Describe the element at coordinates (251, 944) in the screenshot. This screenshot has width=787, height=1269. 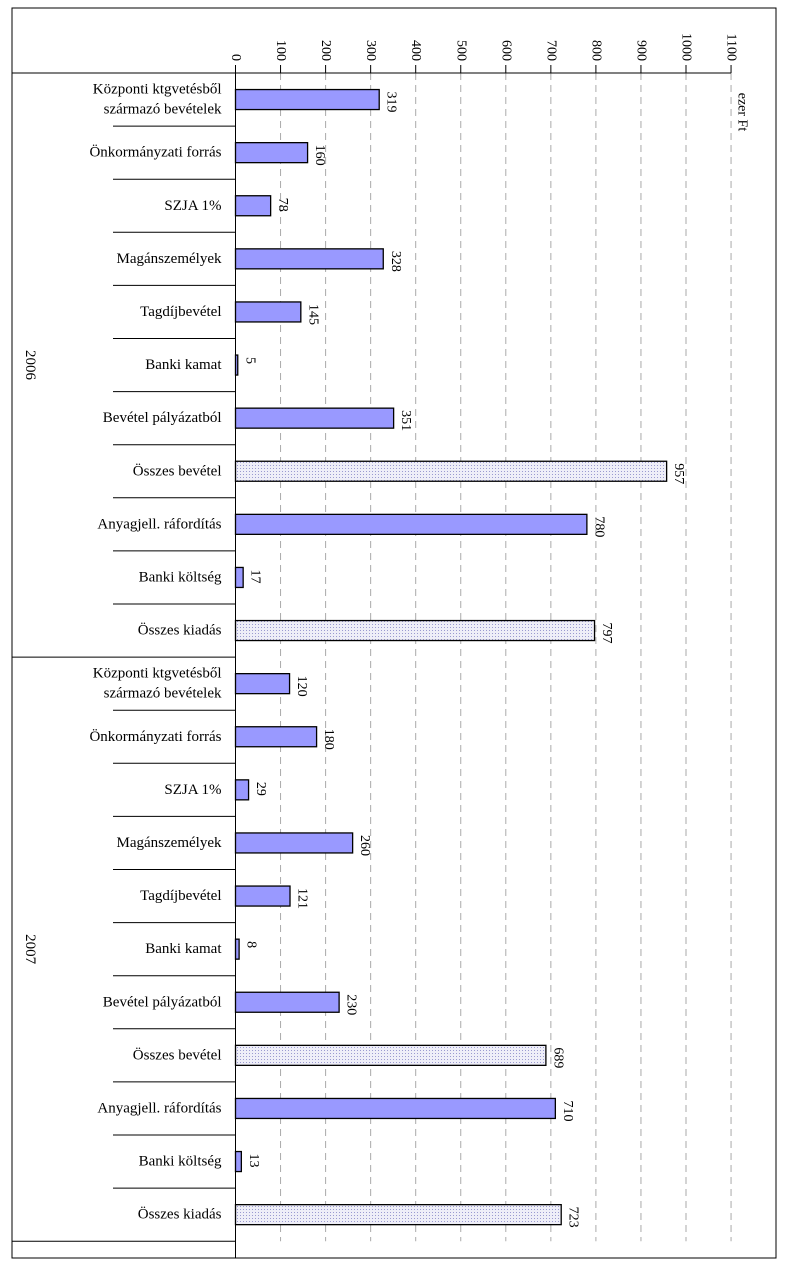
I see `value-label: 8` at that location.